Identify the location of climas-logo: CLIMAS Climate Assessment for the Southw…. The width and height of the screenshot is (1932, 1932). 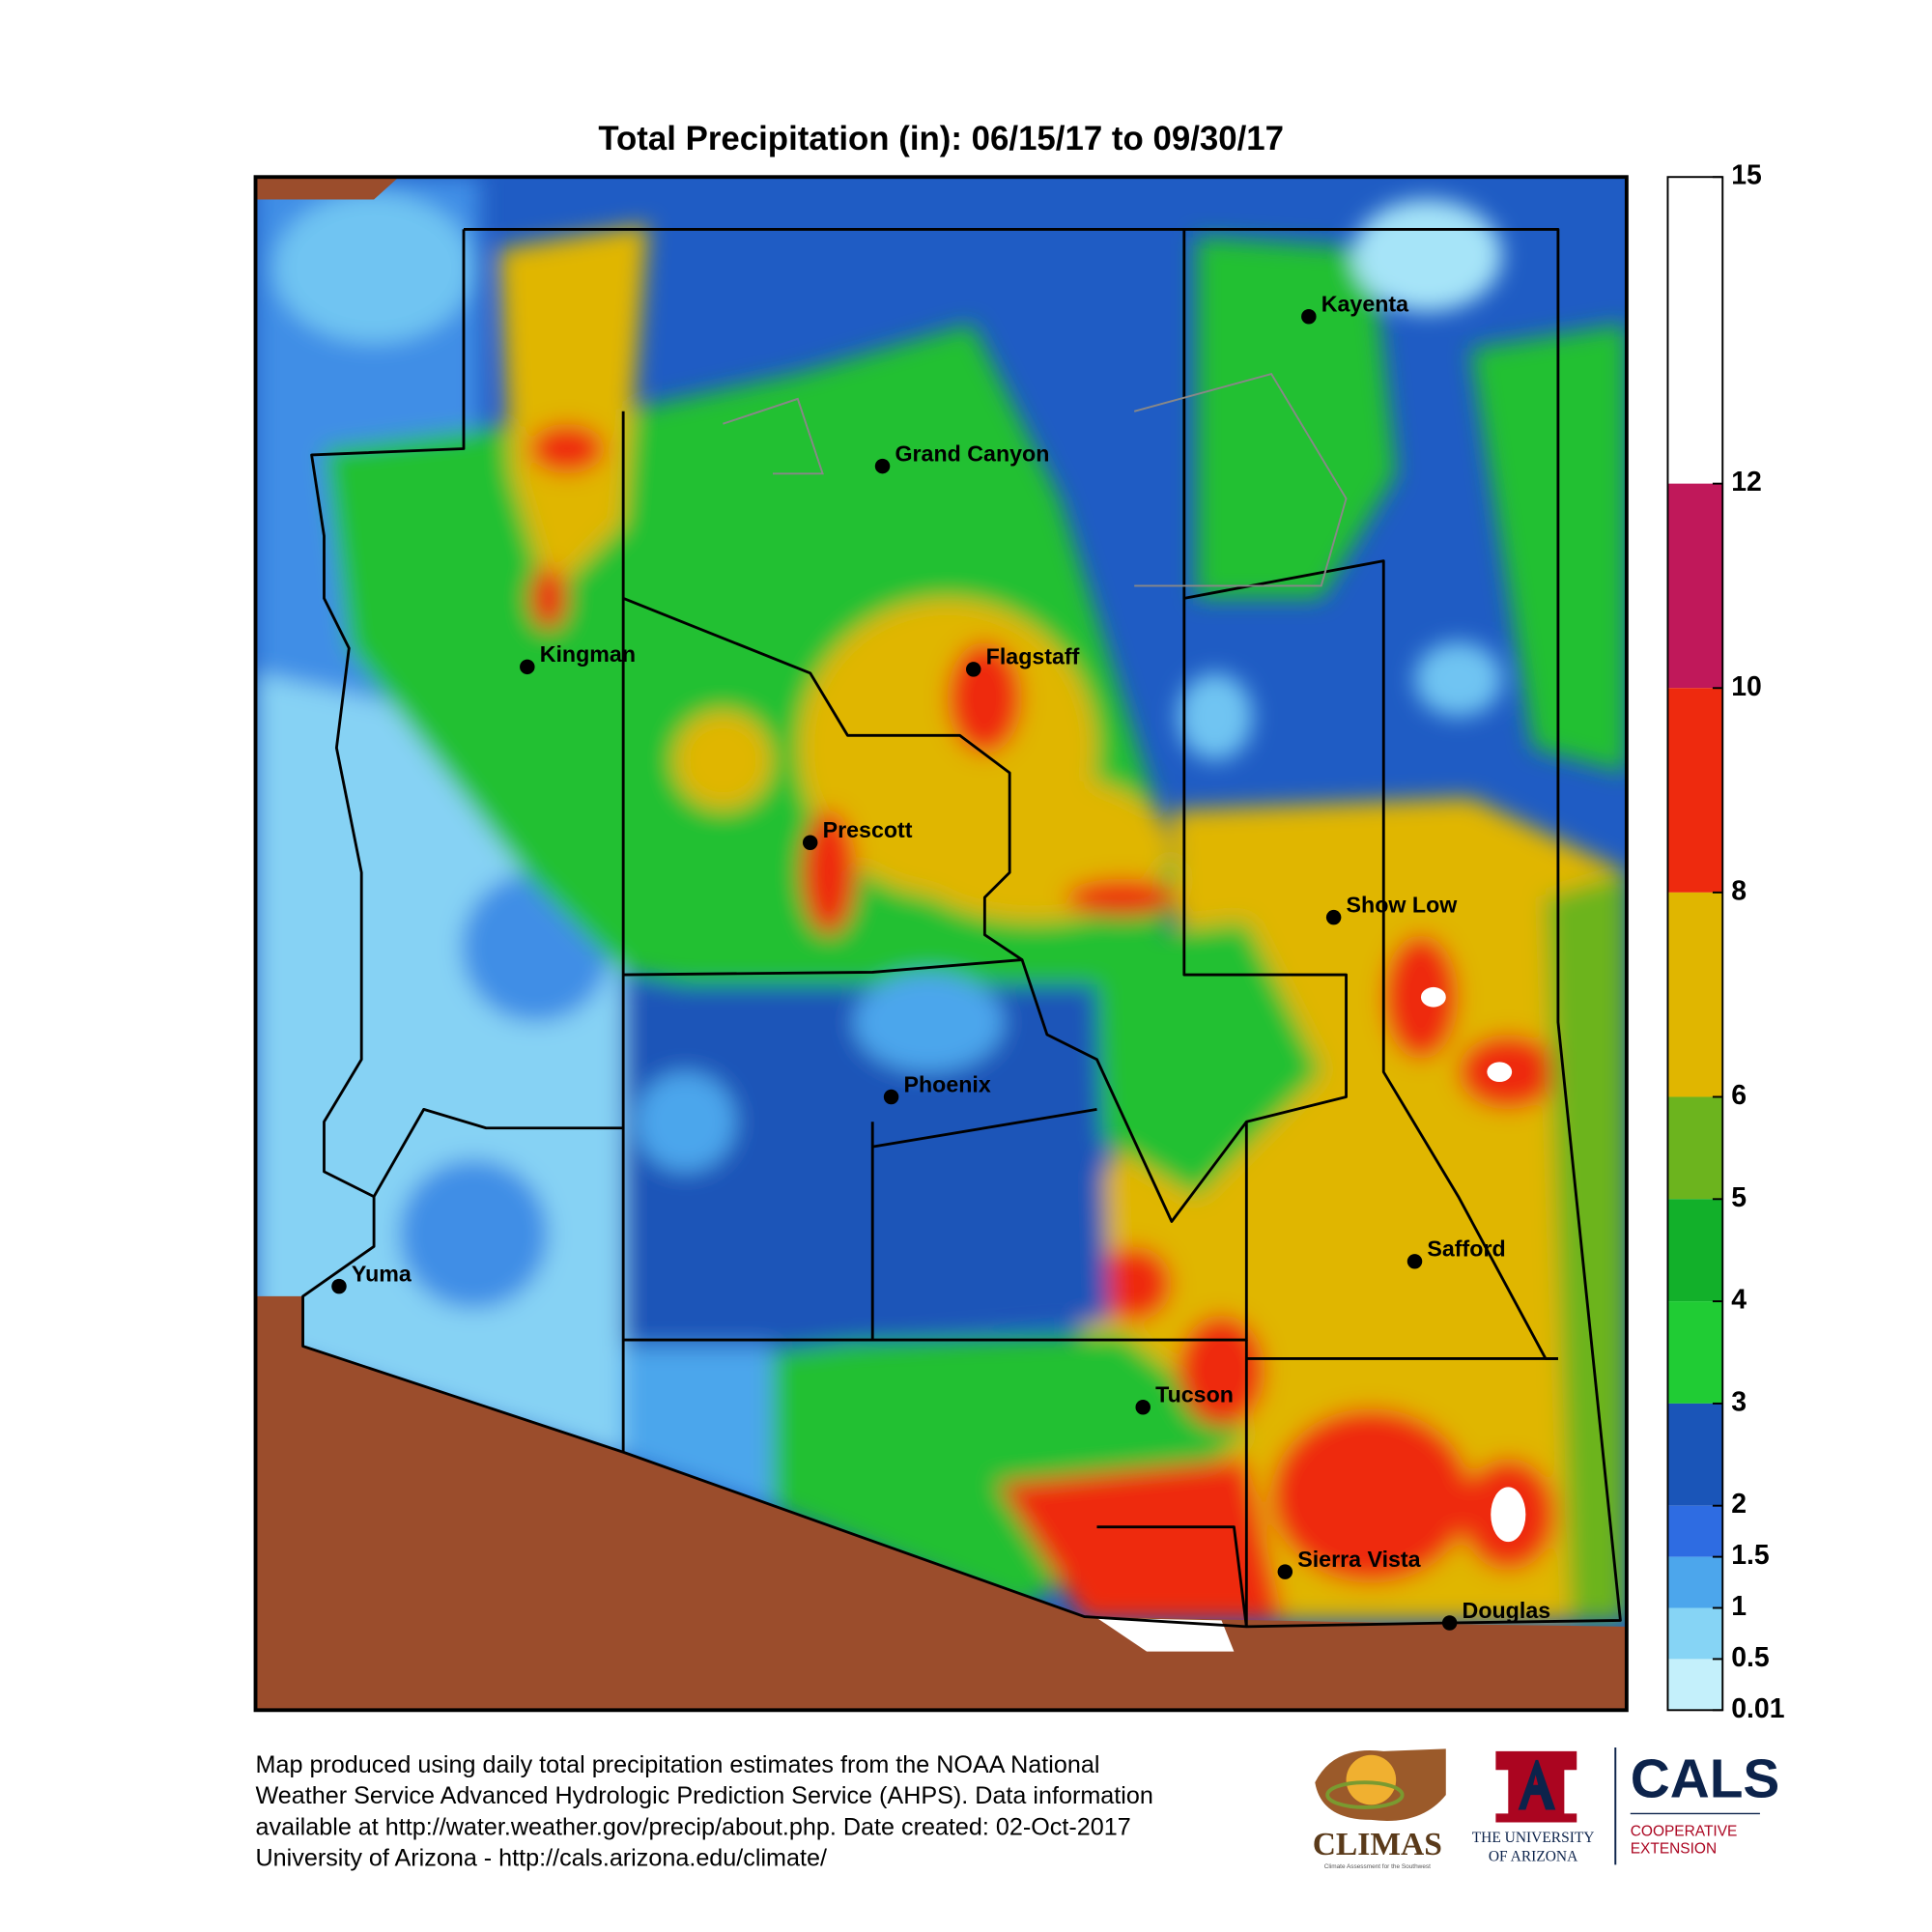
(1379, 1809).